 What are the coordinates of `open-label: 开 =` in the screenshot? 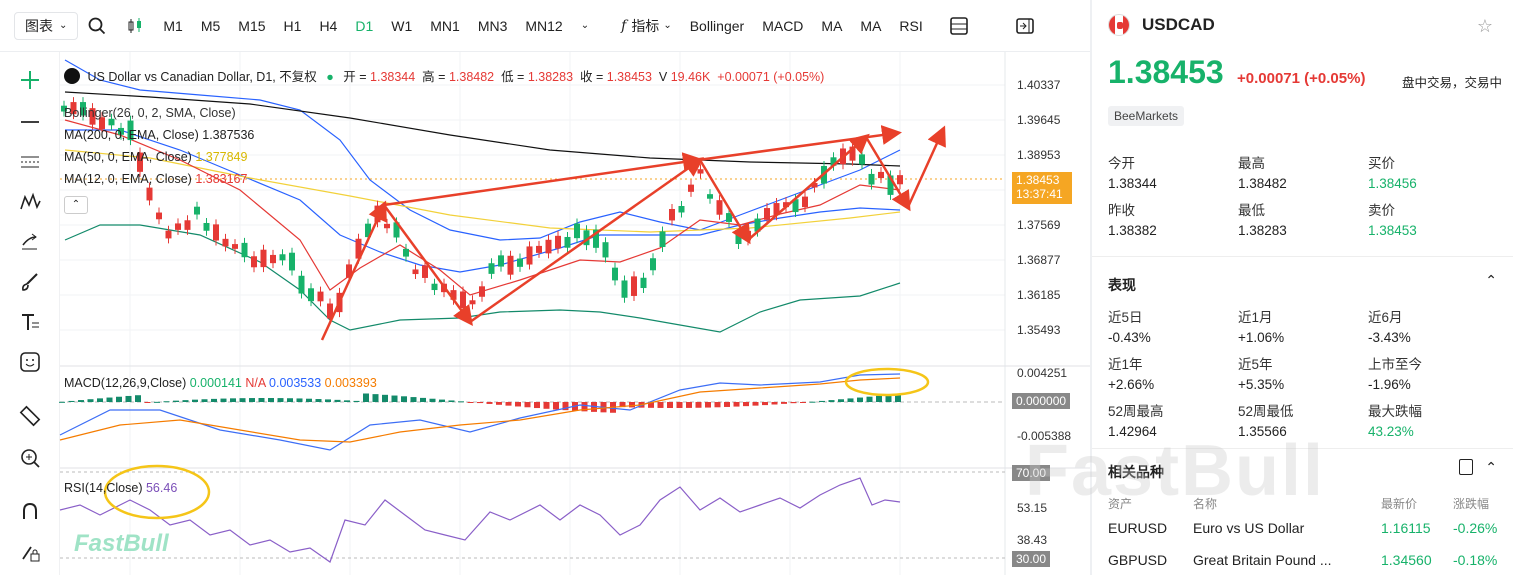 It's located at (355, 77).